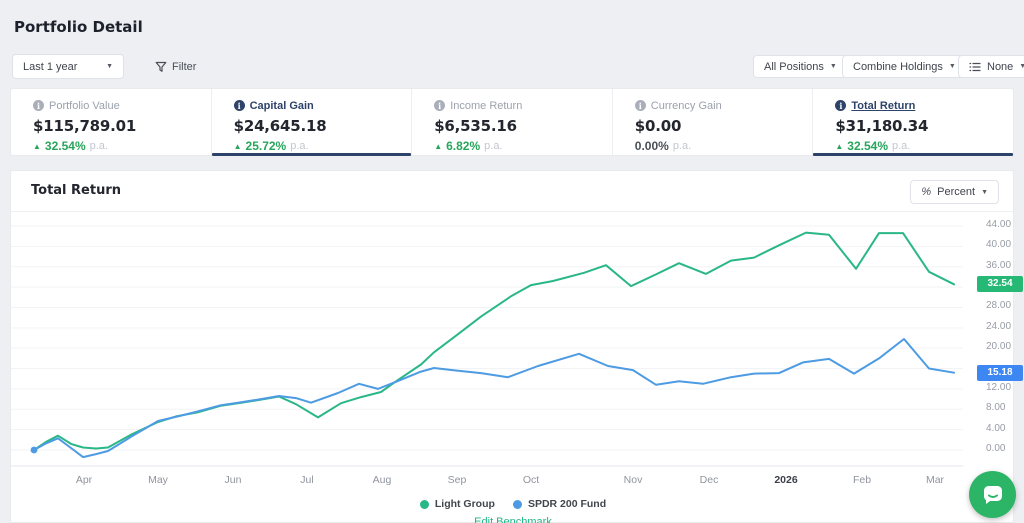 The height and width of the screenshot is (523, 1024). I want to click on stat-label: Currency Gain, so click(686, 105).